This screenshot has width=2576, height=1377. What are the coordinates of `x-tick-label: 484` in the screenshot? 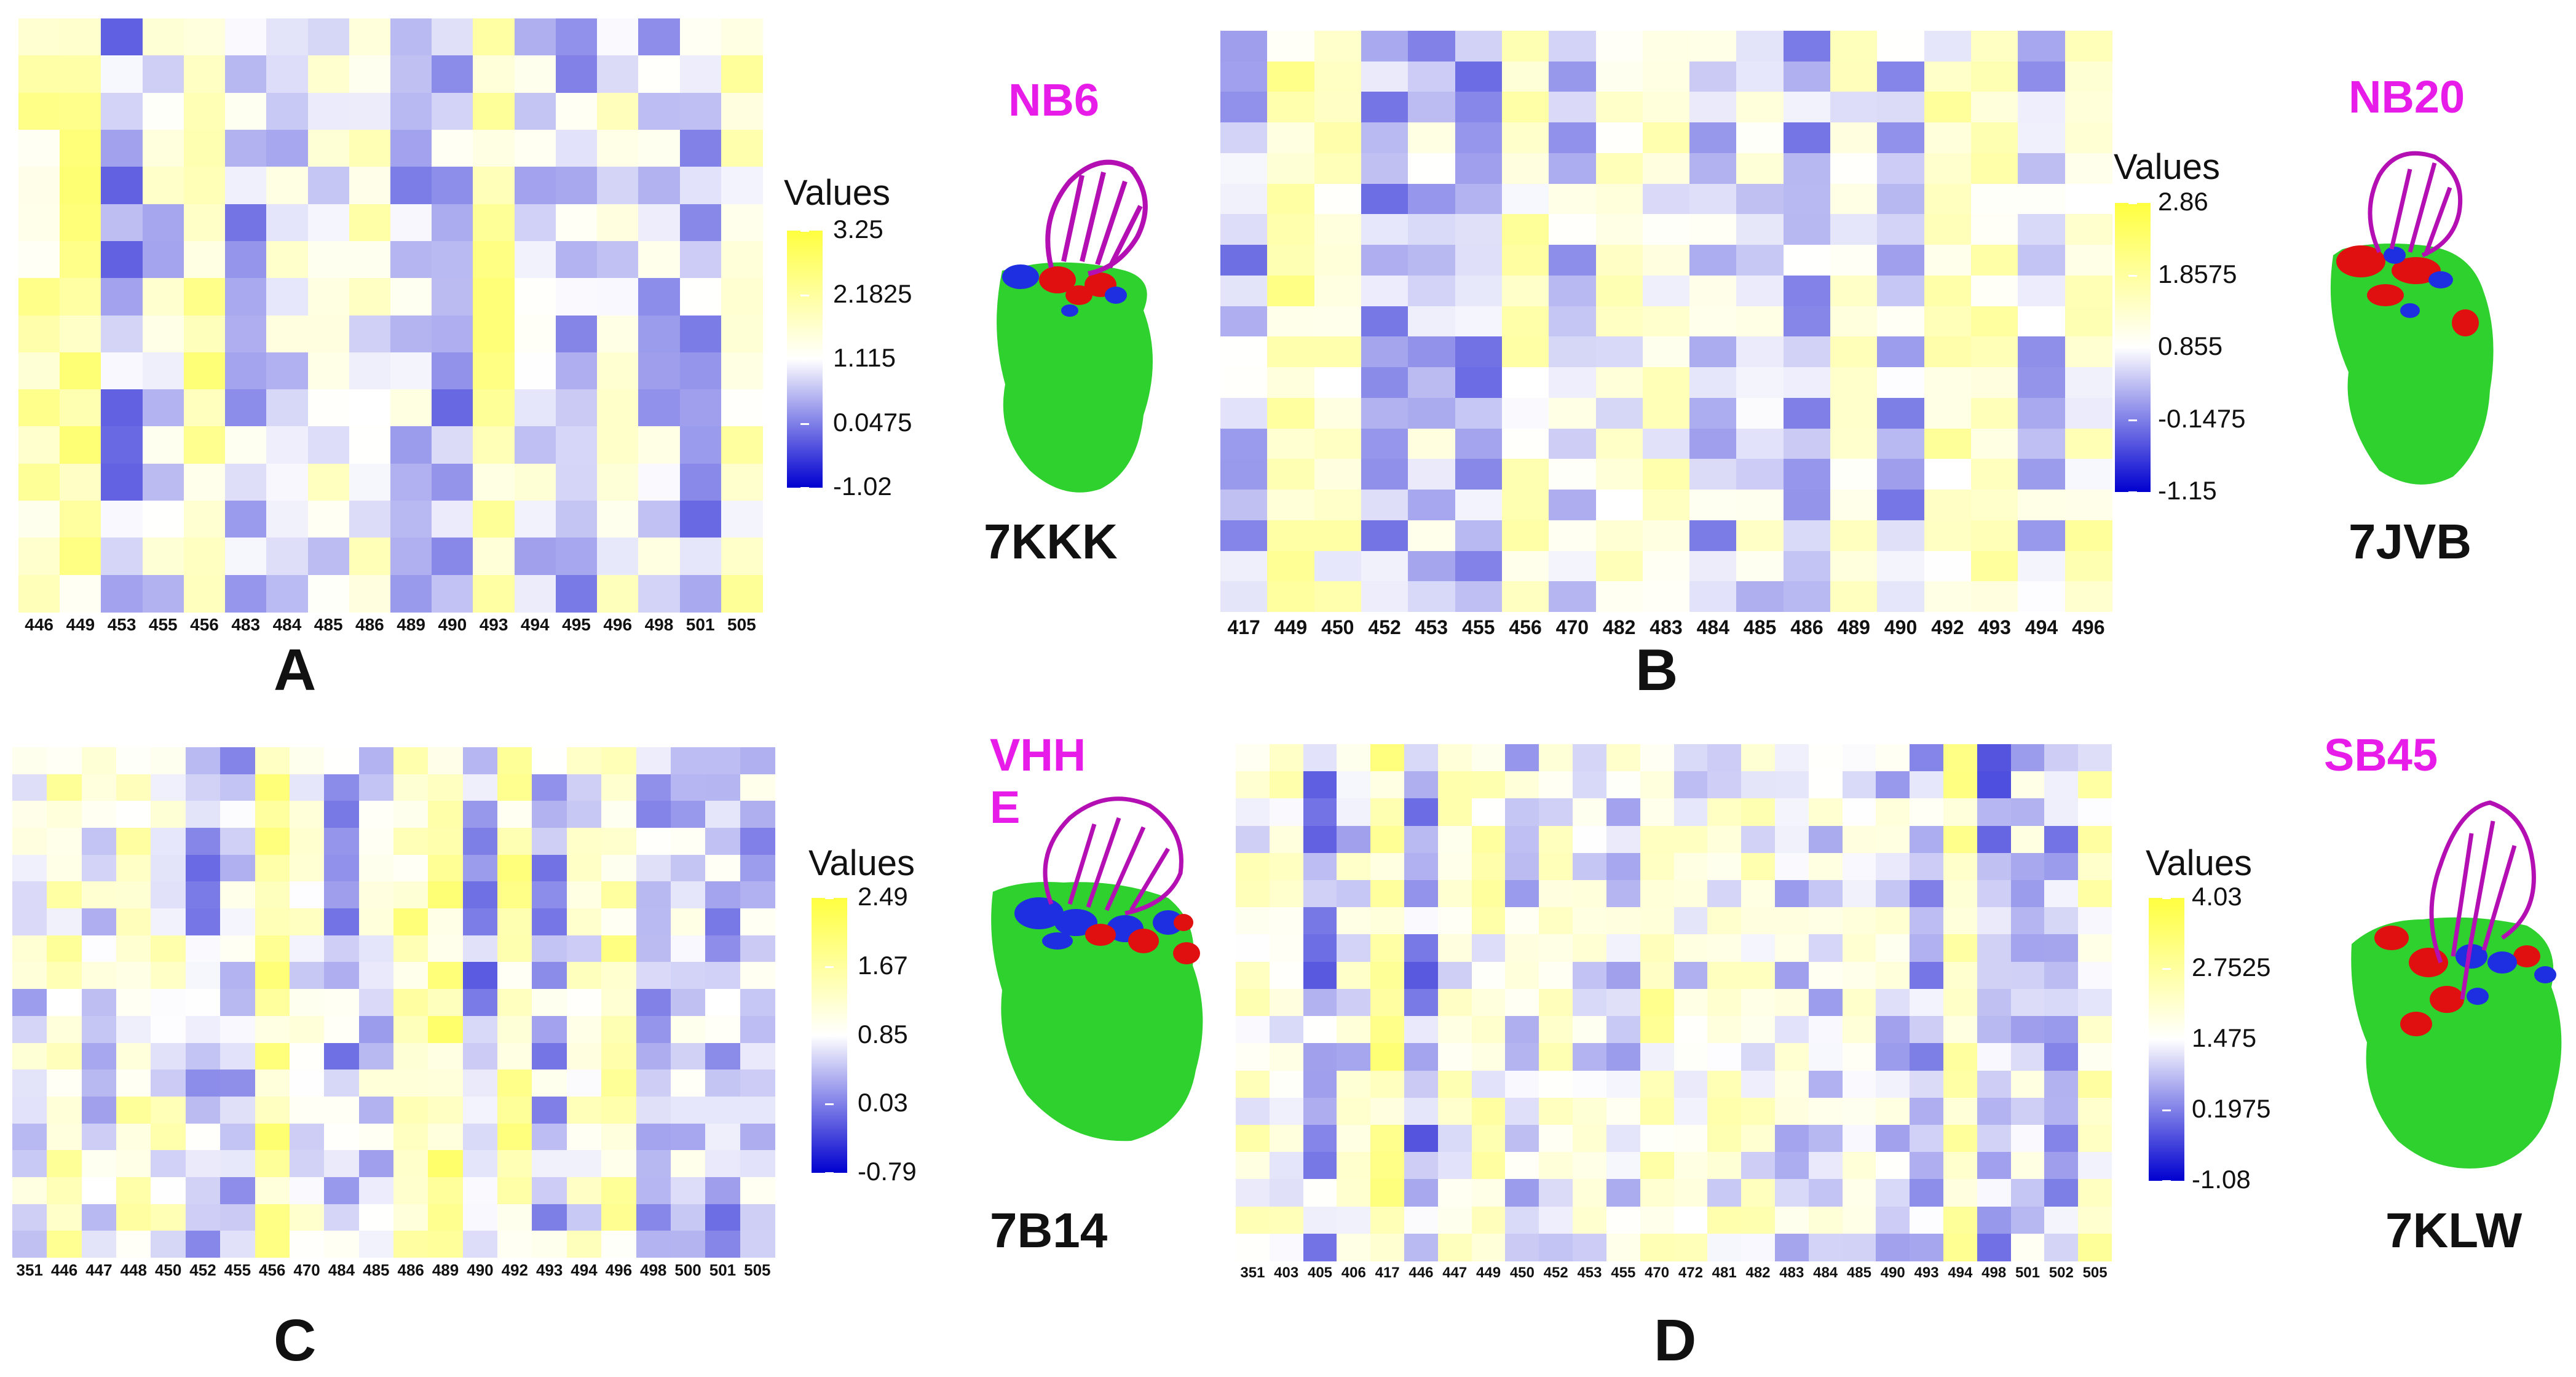 It's located at (1826, 1273).